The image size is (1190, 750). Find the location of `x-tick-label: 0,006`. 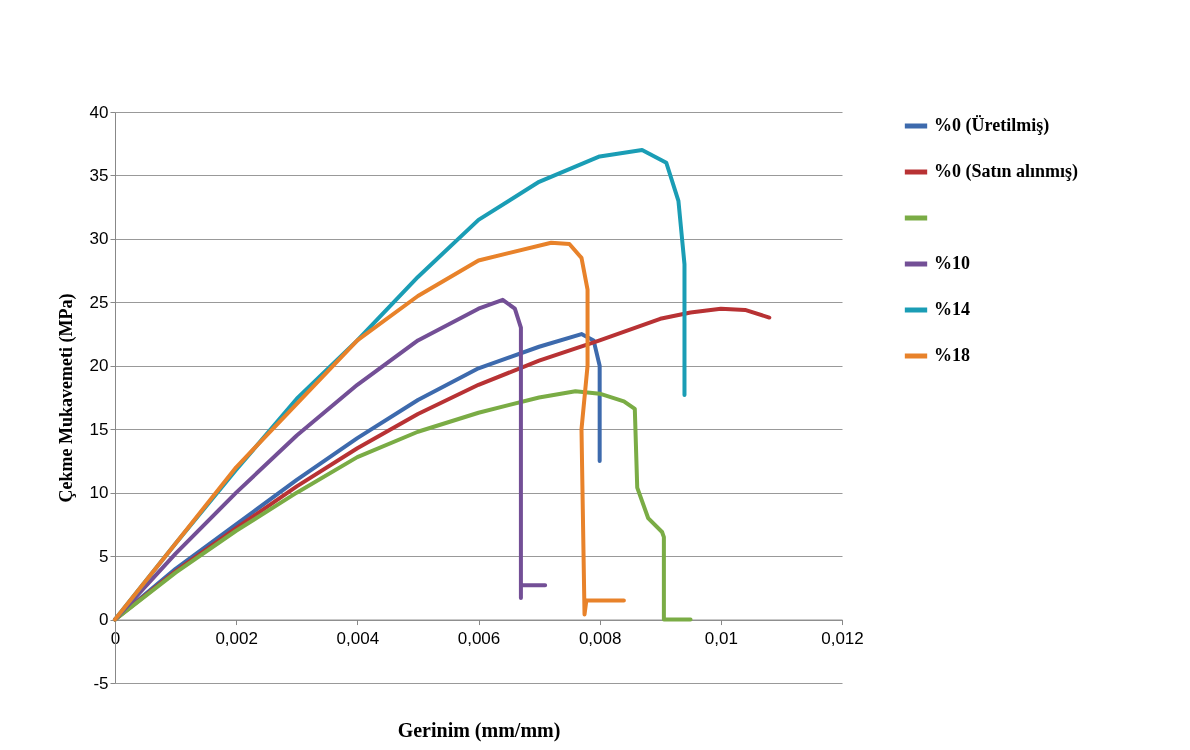

x-tick-label: 0,006 is located at coordinates (479, 639).